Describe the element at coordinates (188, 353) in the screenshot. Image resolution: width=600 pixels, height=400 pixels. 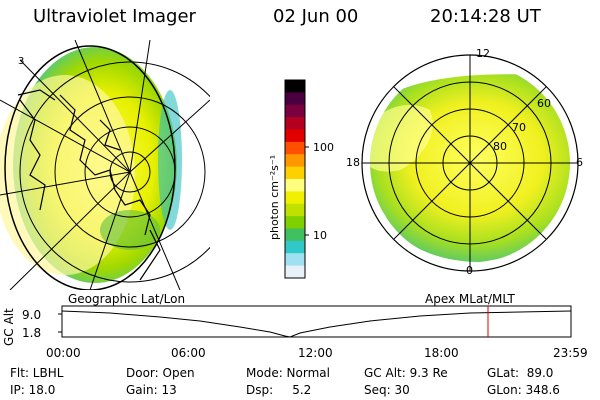
I see `time-tick-0600: 06:00` at that location.